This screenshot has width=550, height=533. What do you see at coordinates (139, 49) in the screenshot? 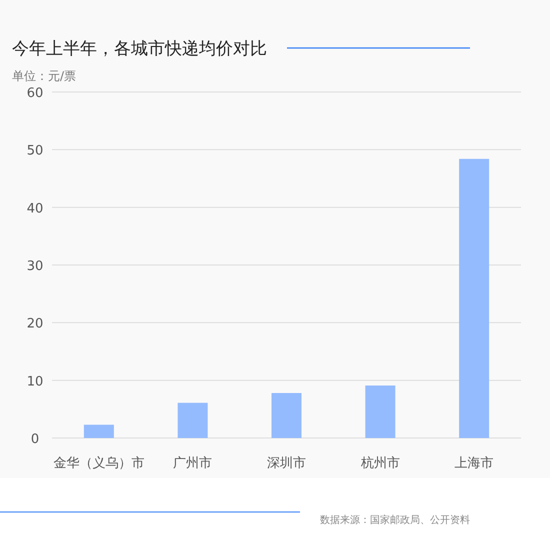
I see `chart-title: 今年上半年，各城市快递均价对比` at bounding box center [139, 49].